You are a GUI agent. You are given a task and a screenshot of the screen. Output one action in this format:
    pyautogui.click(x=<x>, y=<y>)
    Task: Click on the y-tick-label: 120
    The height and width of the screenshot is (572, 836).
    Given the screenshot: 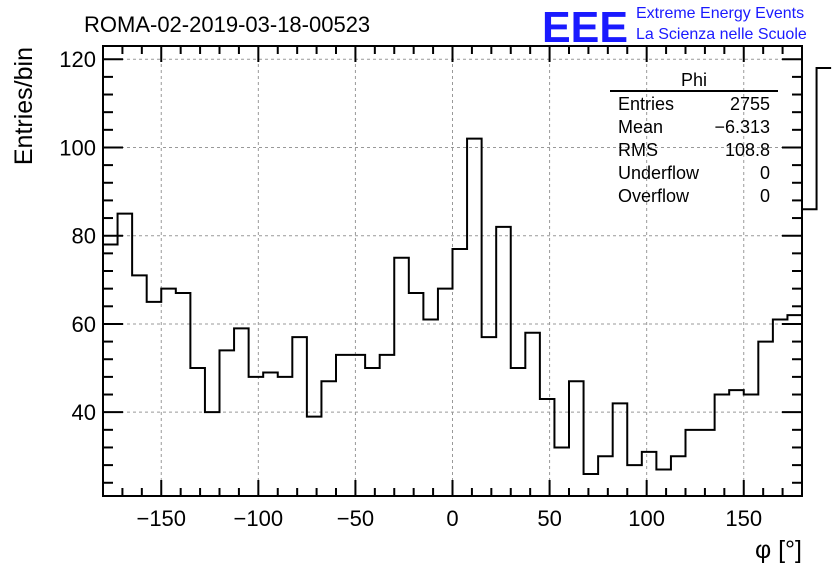 What is the action you would take?
    pyautogui.click(x=77, y=59)
    